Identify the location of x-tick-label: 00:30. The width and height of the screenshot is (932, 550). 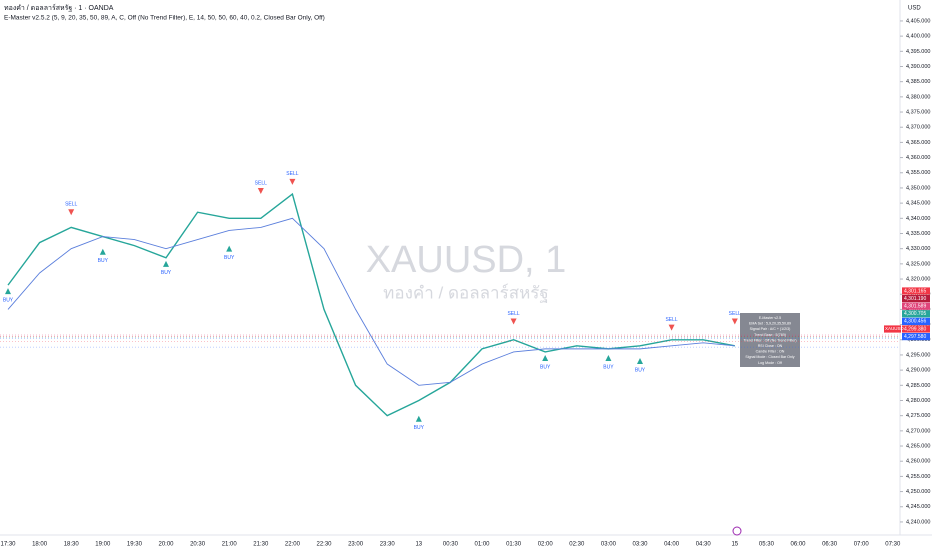
(451, 545).